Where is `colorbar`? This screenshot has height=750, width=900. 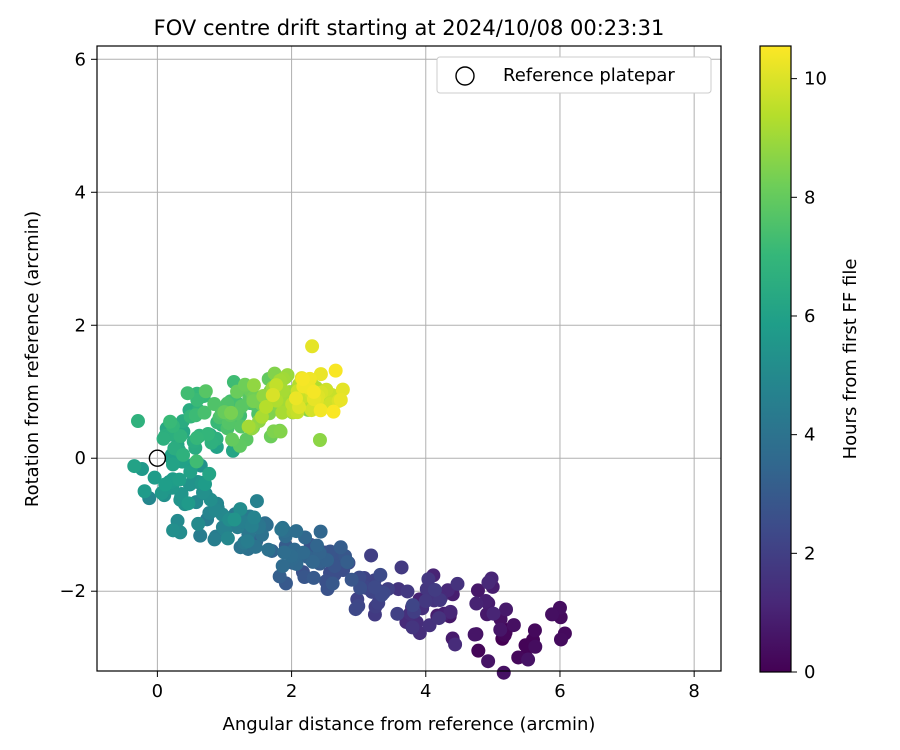 colorbar is located at coordinates (775, 359).